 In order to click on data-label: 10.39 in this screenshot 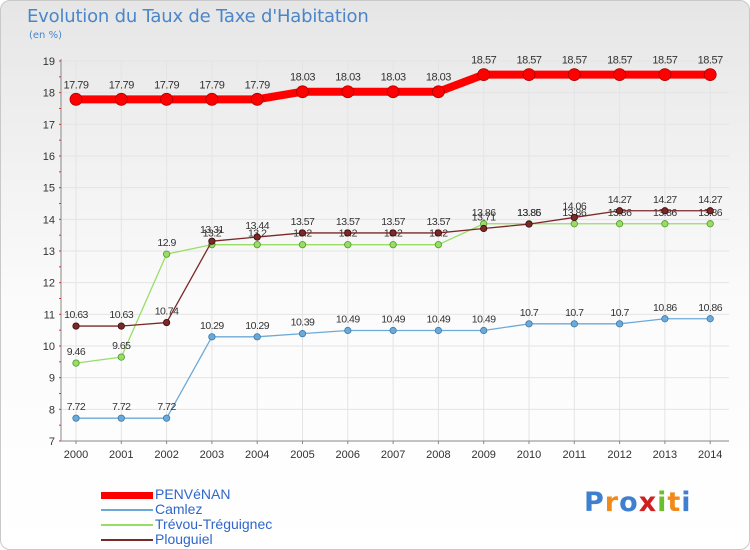, I will do `click(303, 323)`.